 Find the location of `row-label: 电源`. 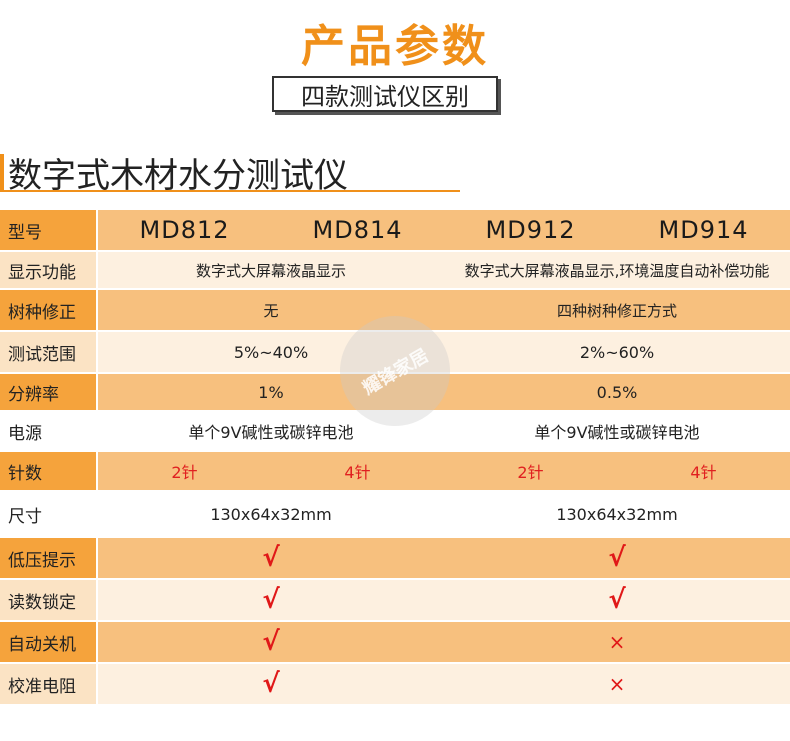

row-label: 电源 is located at coordinates (48, 431).